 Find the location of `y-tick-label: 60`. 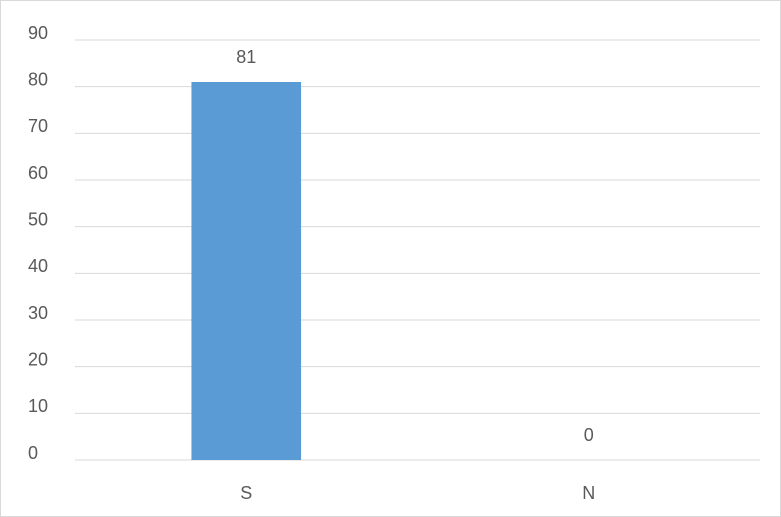

y-tick-label: 60 is located at coordinates (38, 173).